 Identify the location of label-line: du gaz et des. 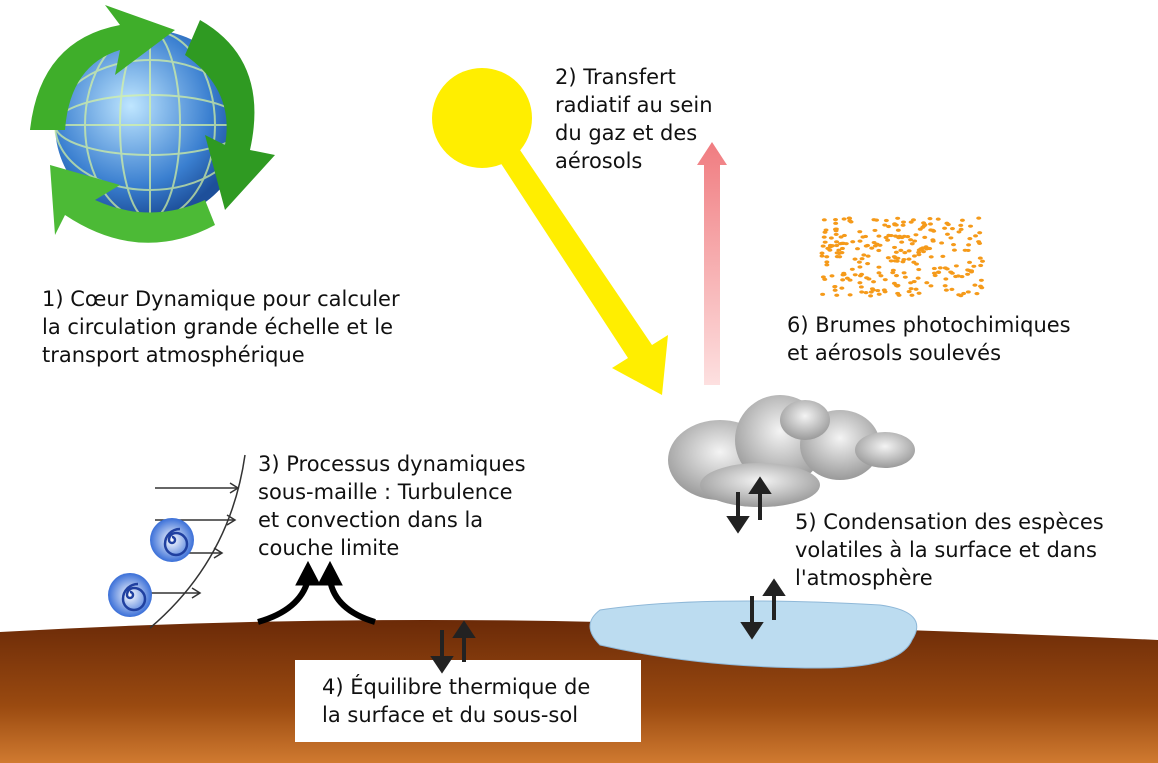
(626, 133).